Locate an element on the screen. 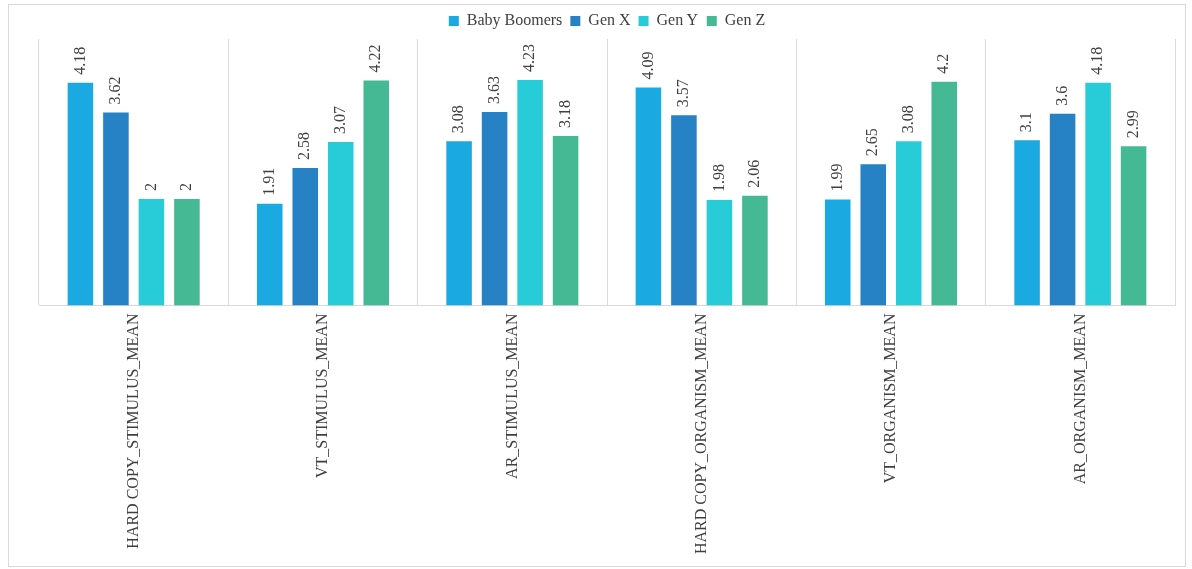 This screenshot has height=569, width=1192. x-tick-label: HARD COPY_ORGANISM_MEAN is located at coordinates (700, 433).